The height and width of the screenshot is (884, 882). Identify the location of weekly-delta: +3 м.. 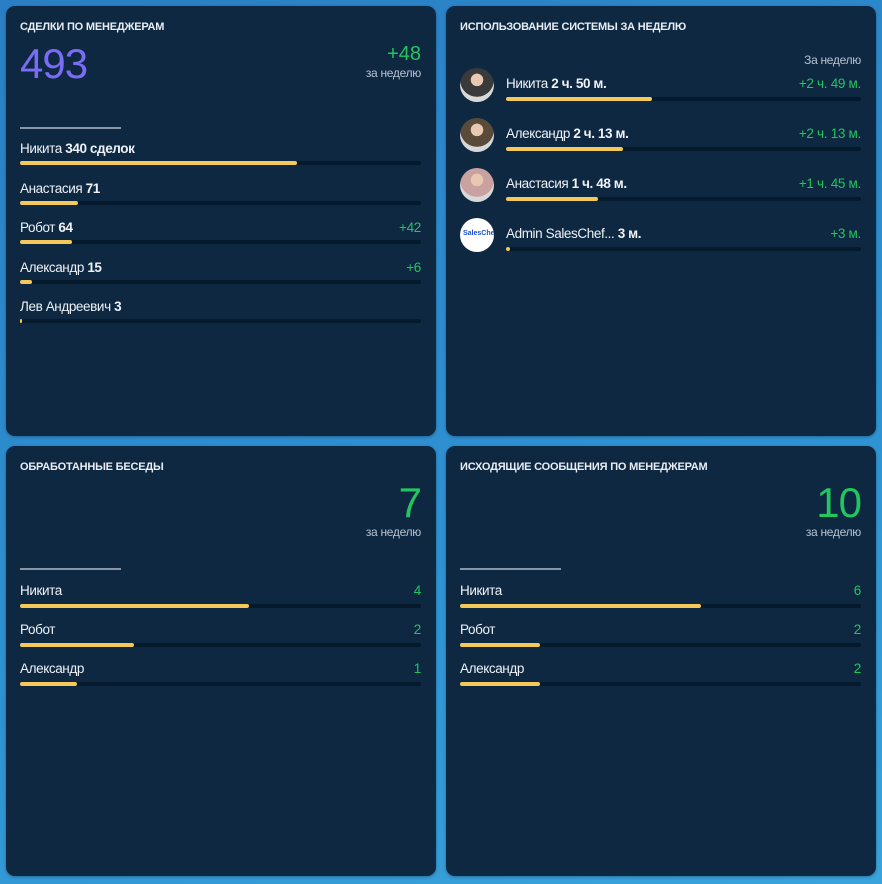
(845, 233).